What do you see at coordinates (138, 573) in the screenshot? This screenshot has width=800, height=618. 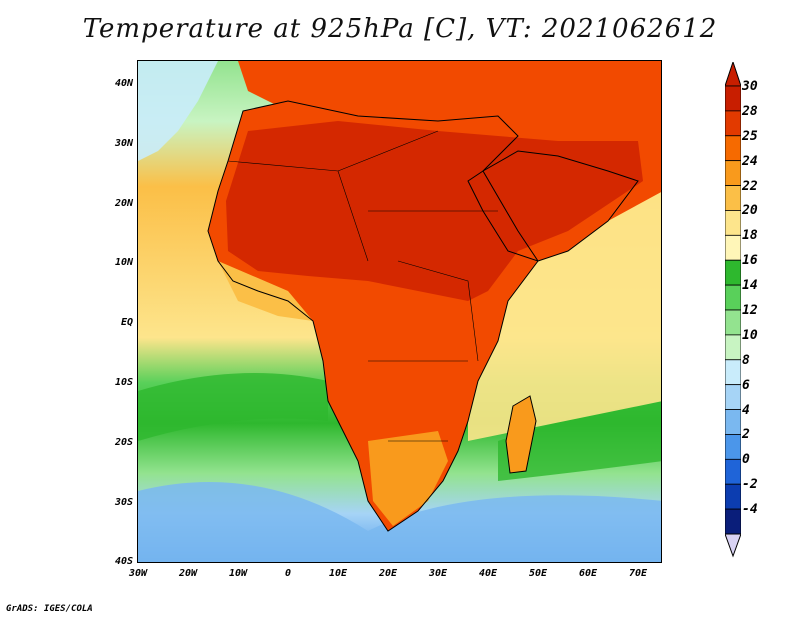 I see `longitude-label: 30W` at bounding box center [138, 573].